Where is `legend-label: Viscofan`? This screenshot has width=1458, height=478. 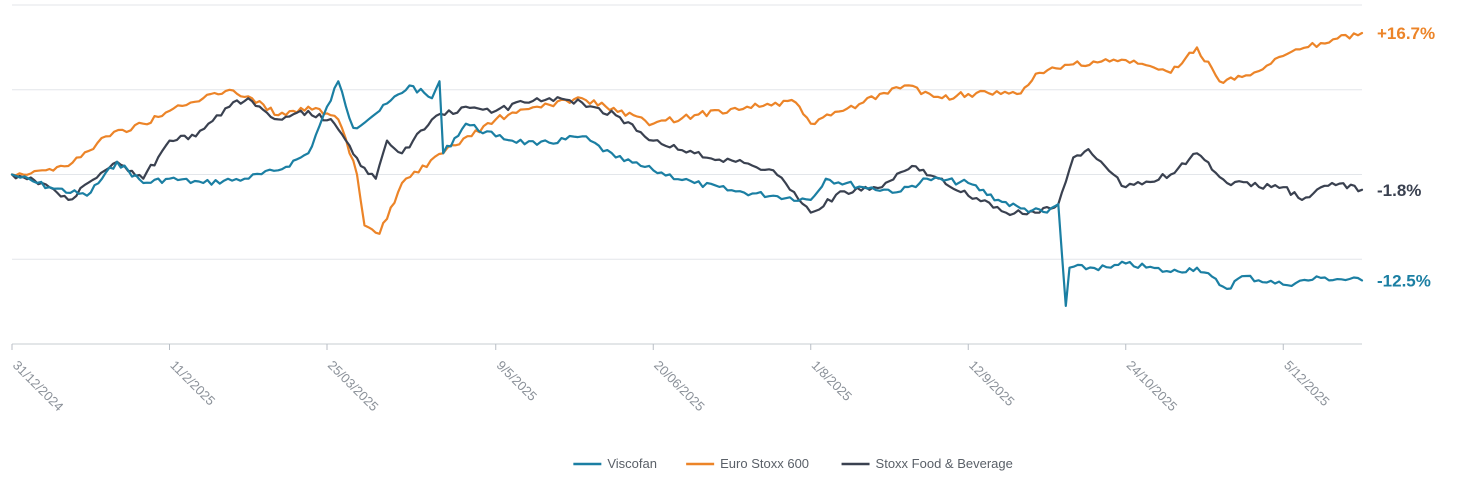
legend-label: Viscofan is located at coordinates (632, 463).